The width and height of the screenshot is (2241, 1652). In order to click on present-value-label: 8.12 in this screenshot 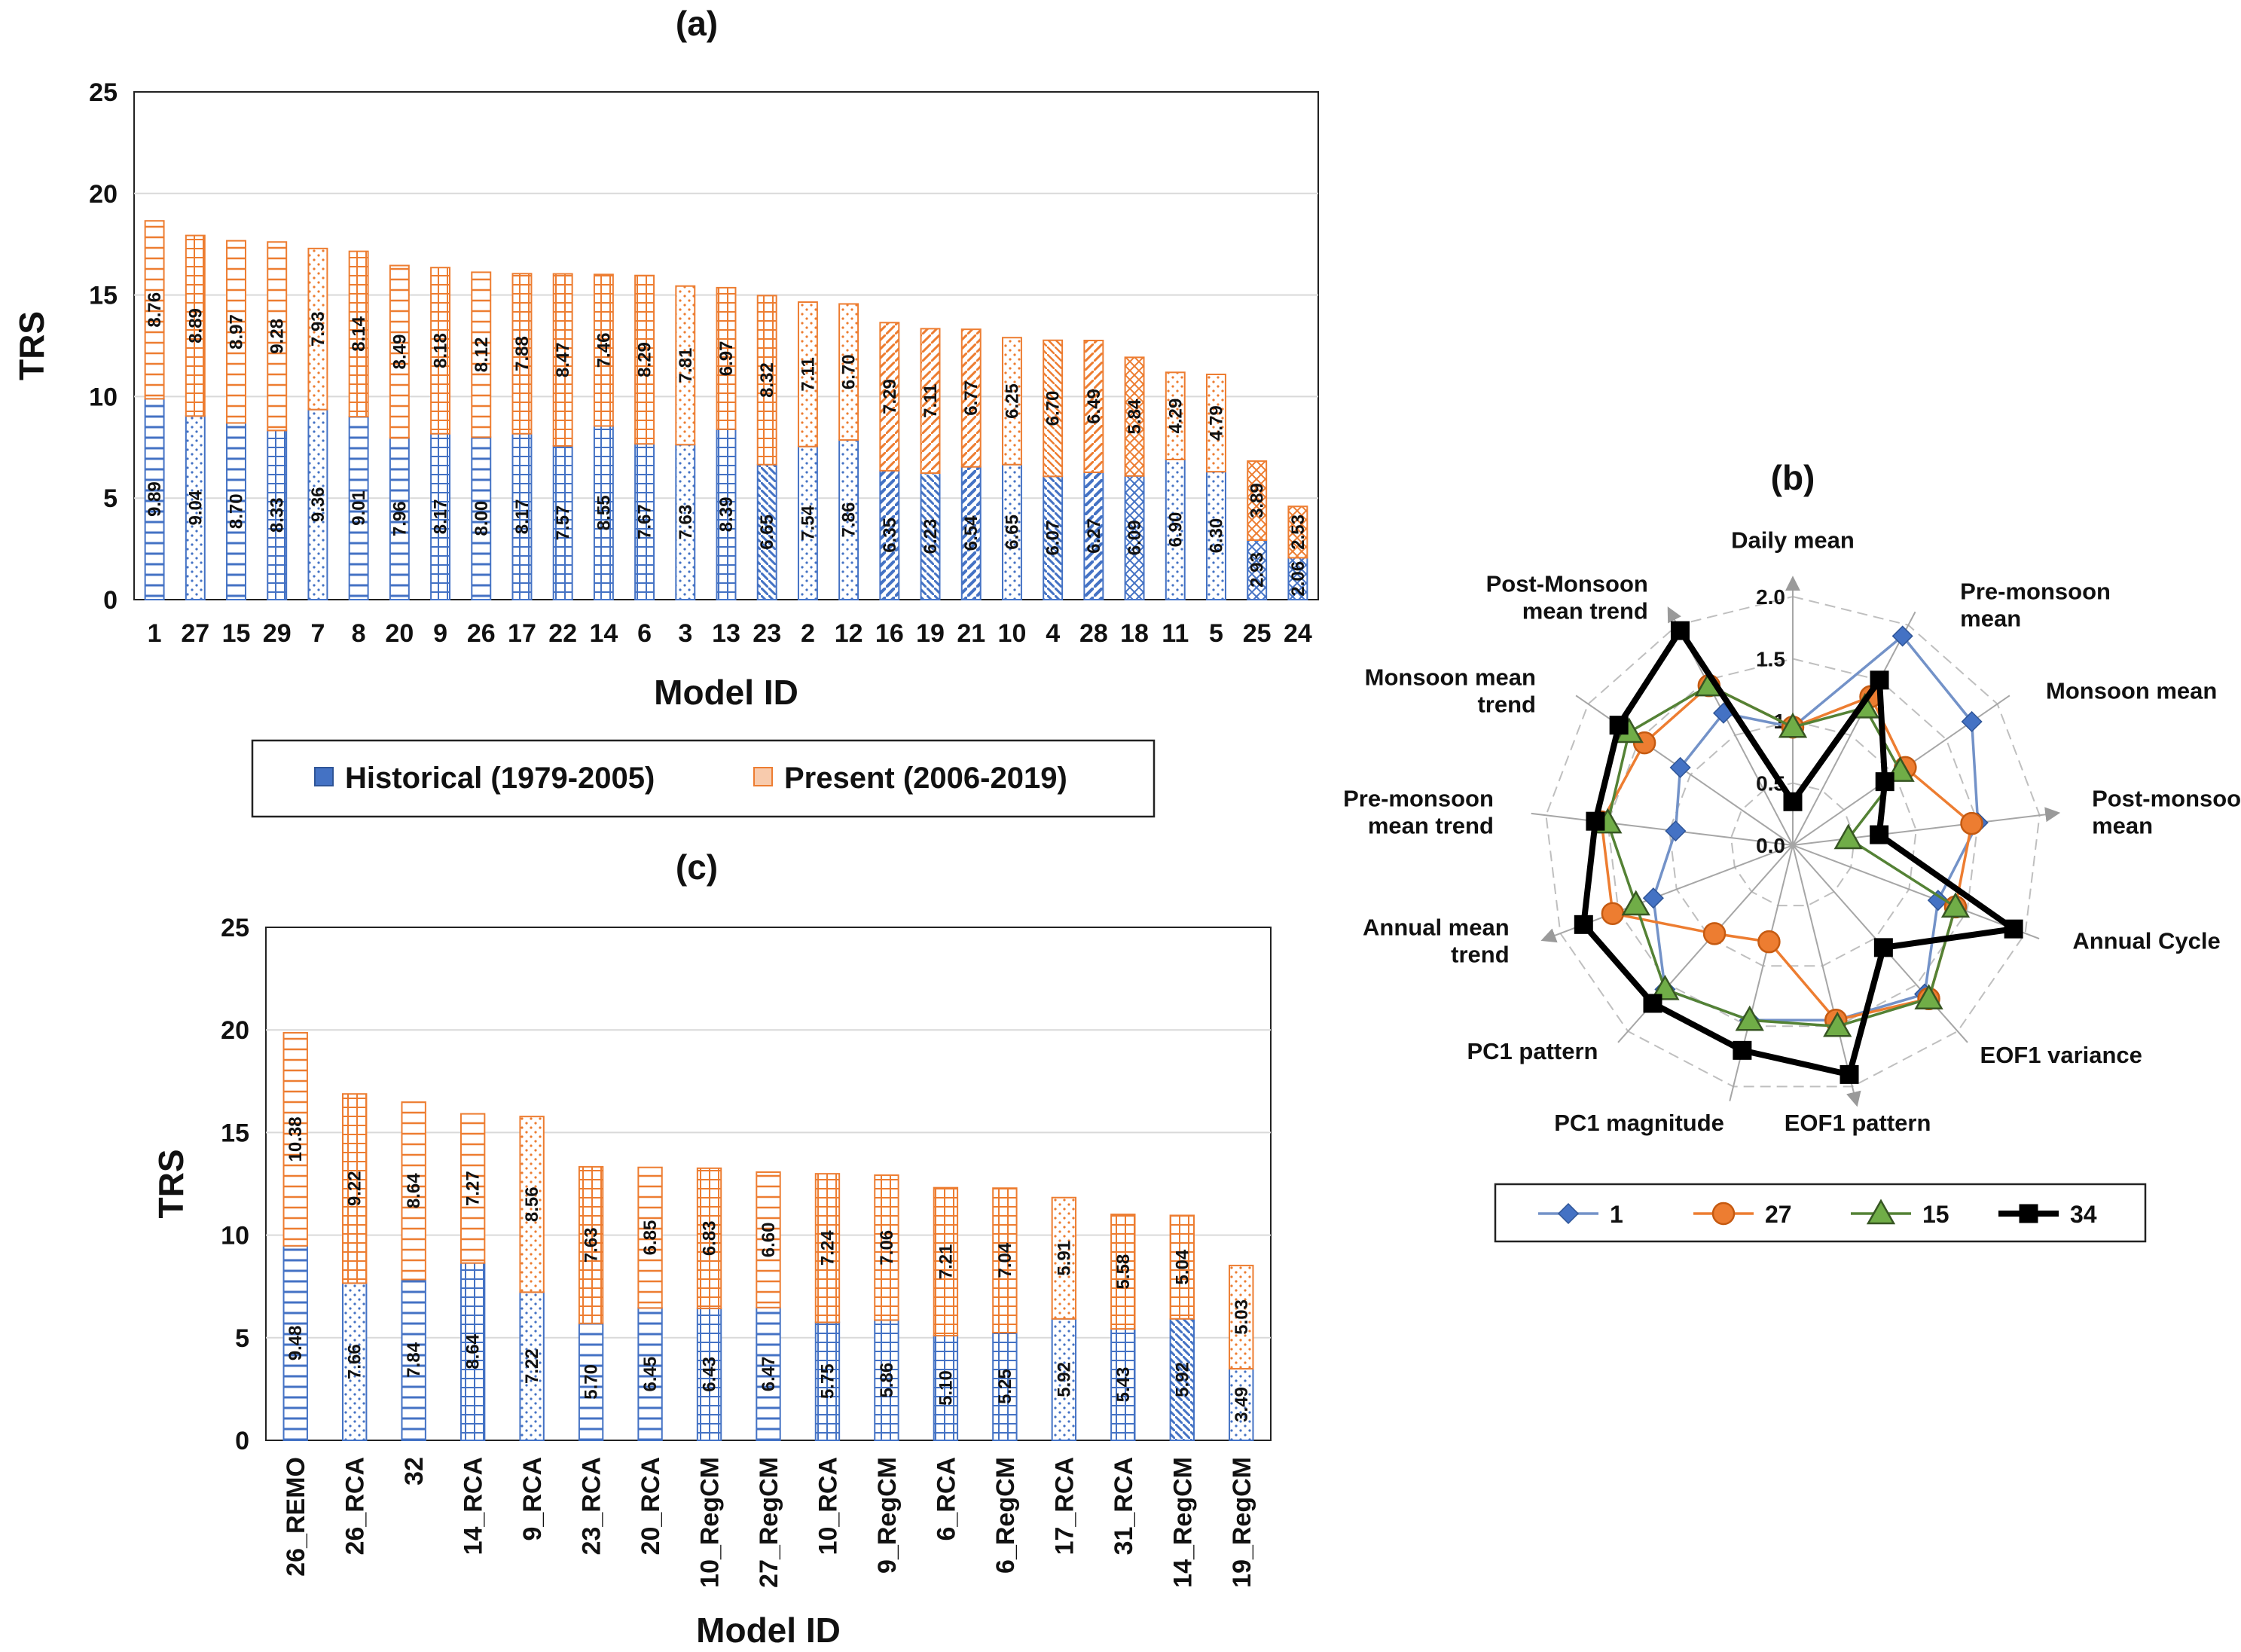, I will do `click(482, 355)`.